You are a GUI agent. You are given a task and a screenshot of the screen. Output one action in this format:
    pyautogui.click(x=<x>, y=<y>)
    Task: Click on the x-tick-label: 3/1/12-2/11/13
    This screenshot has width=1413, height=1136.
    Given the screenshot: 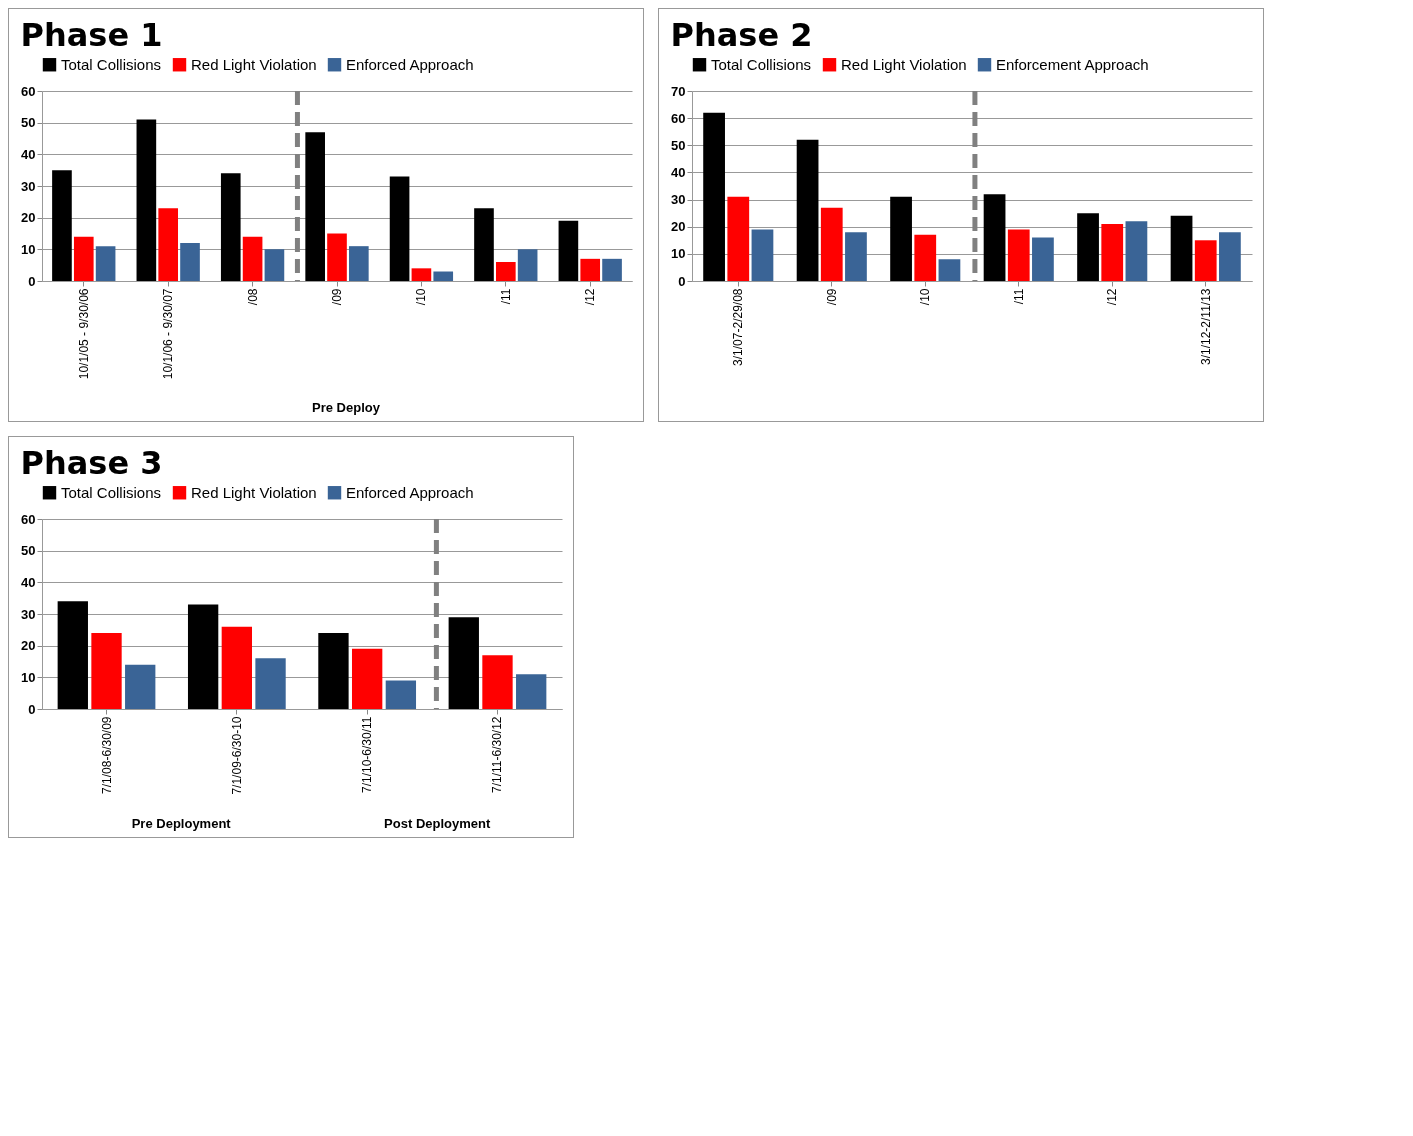 What is the action you would take?
    pyautogui.click(x=1205, y=327)
    